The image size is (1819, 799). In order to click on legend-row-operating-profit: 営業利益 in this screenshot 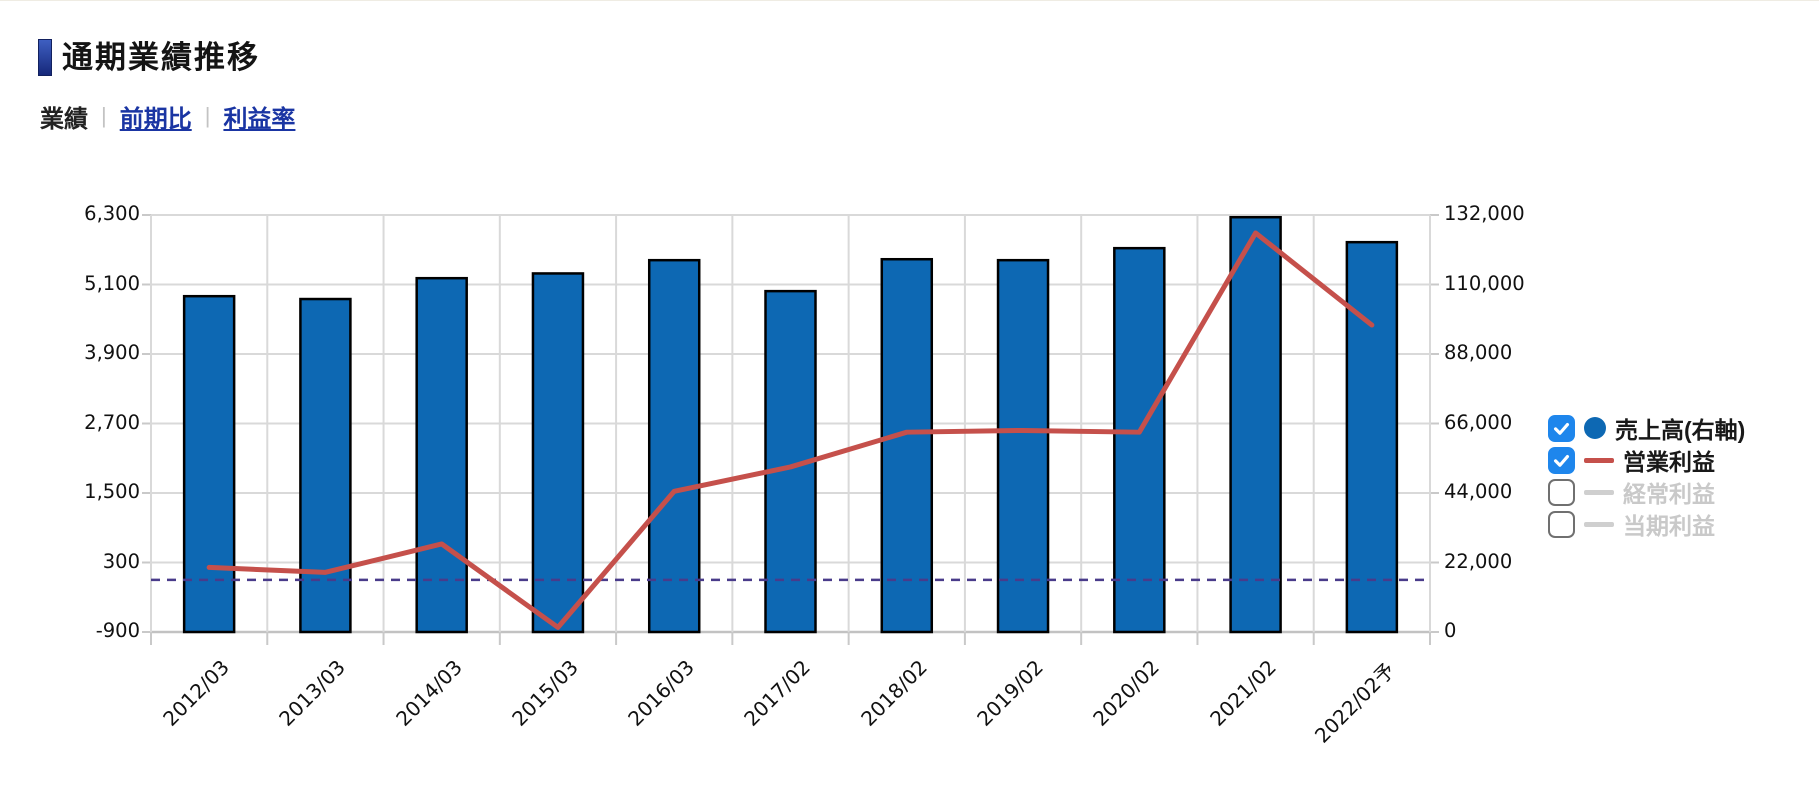, I will do `click(1683, 460)`.